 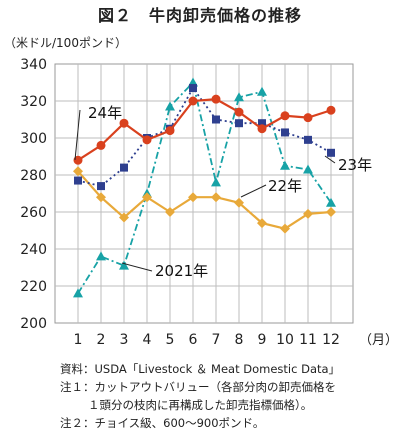 I want to click on note-2: 注２：チョイス級、600～900ポンド。, so click(x=162, y=423).